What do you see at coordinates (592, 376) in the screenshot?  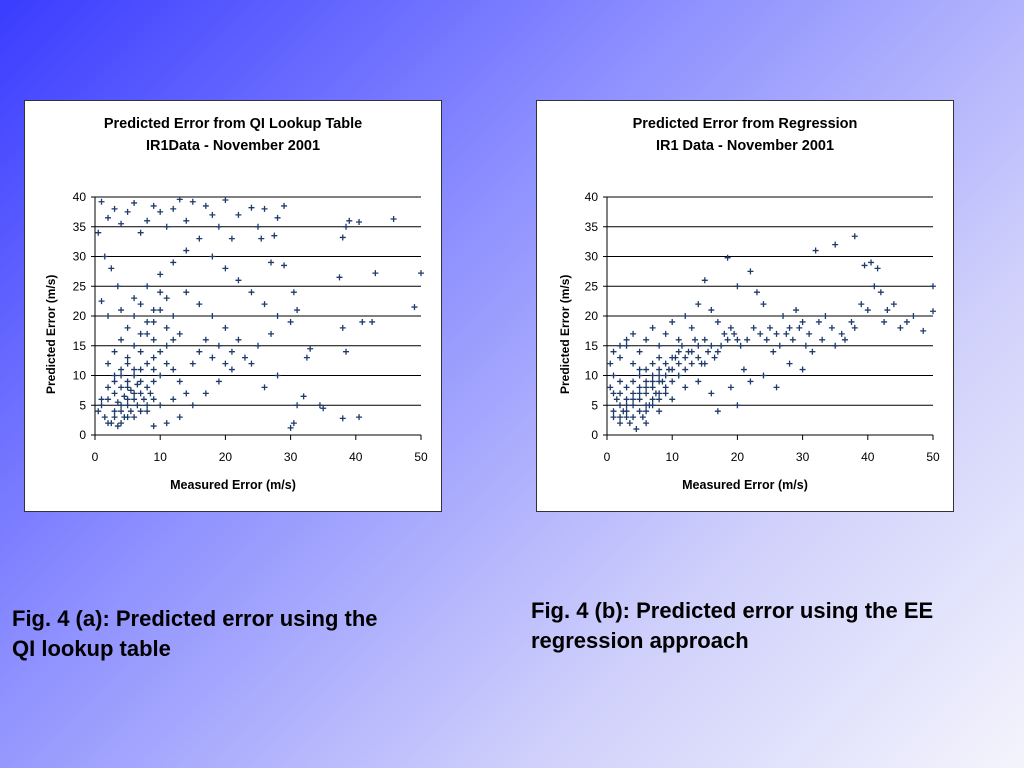 I see `chart-b-y-tick-label: 10` at bounding box center [592, 376].